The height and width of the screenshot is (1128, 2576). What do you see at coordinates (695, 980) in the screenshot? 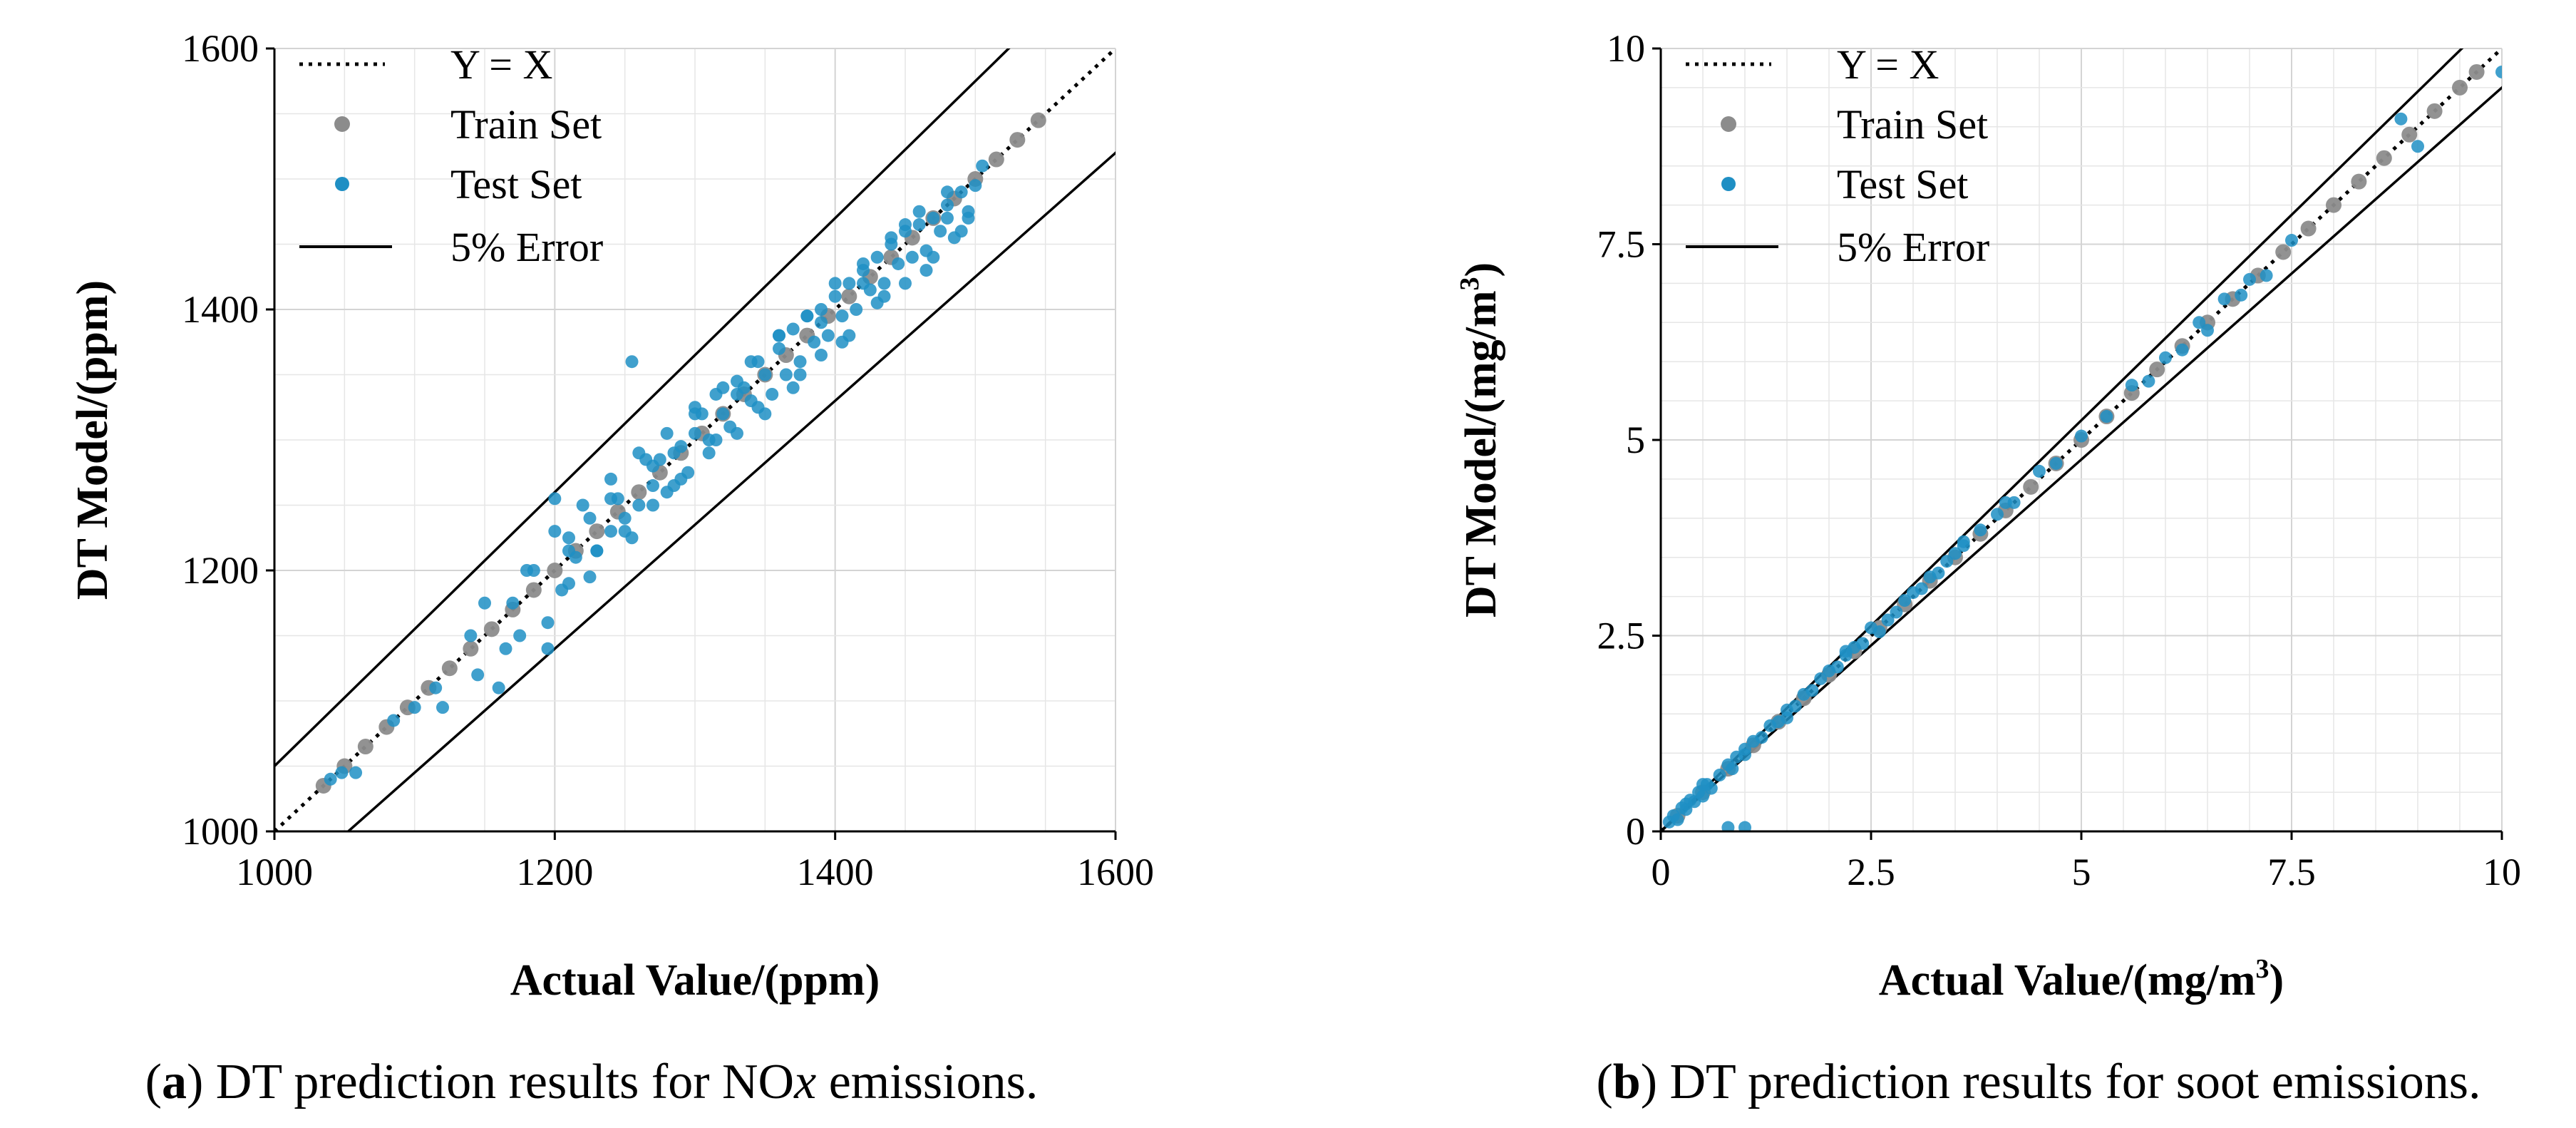
I see `chart-a-xlabel: Actual Value/(ppm)` at bounding box center [695, 980].